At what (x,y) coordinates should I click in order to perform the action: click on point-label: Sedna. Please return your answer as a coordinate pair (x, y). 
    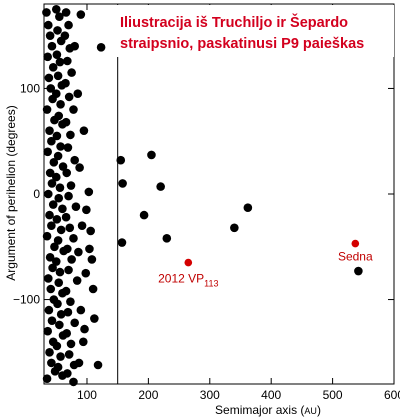
    Looking at the image, I should click on (355, 257).